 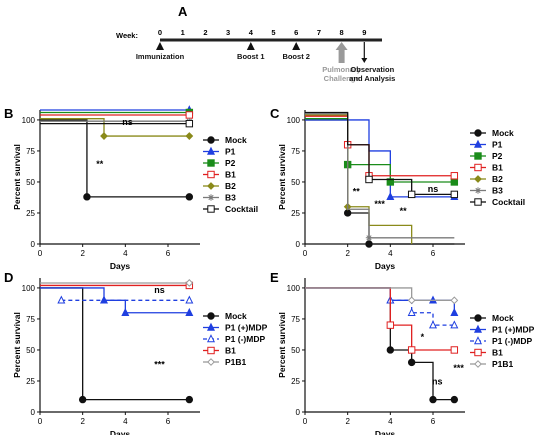 What do you see at coordinates (230, 163) in the screenshot?
I see `legend-entry: P2` at bounding box center [230, 163].